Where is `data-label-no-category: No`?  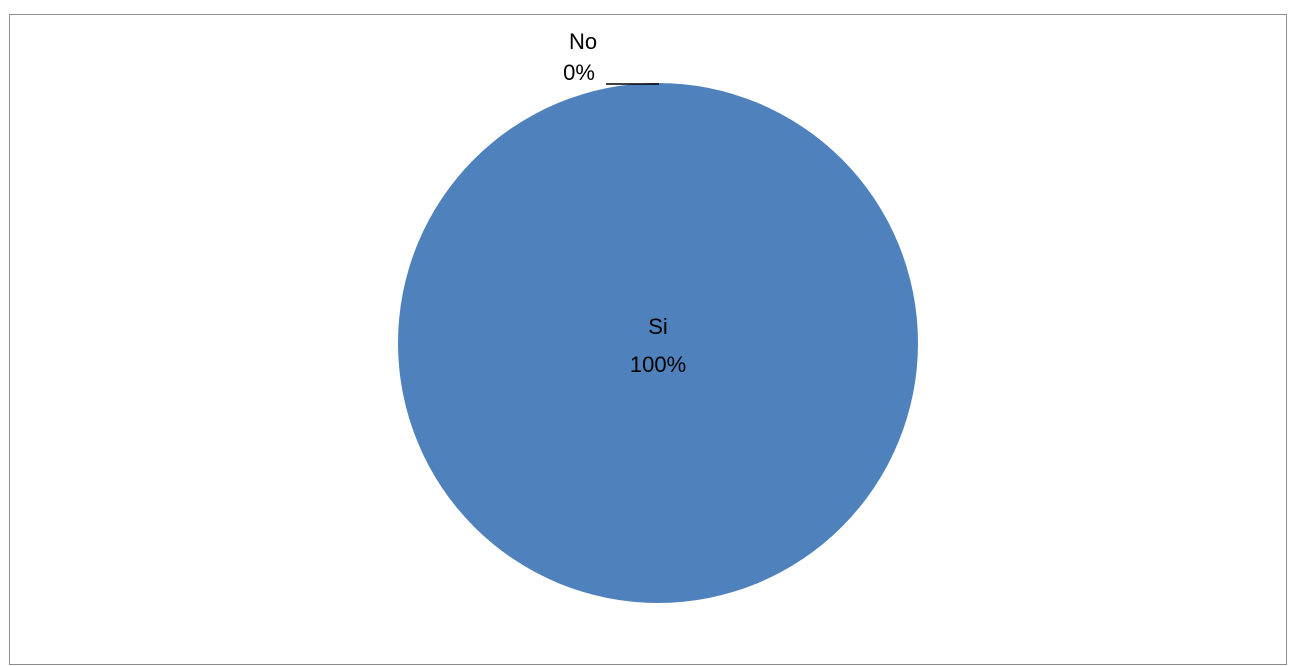 data-label-no-category: No is located at coordinates (583, 41).